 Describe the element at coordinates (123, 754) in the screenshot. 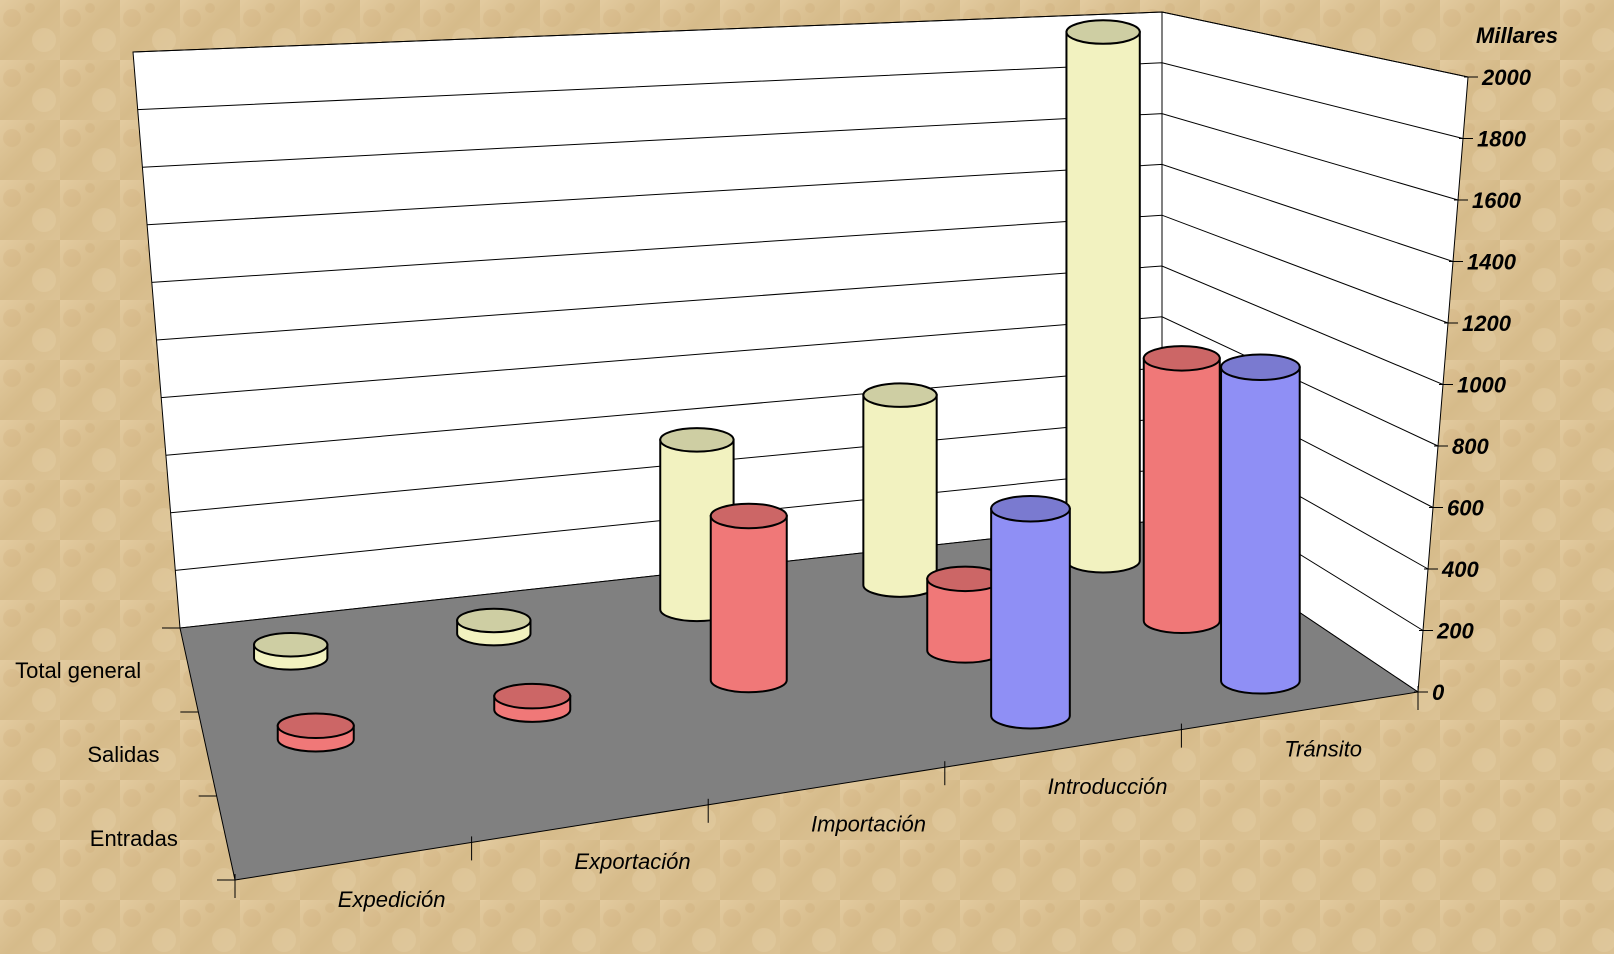

I see `z-tick-label: Salidas` at that location.